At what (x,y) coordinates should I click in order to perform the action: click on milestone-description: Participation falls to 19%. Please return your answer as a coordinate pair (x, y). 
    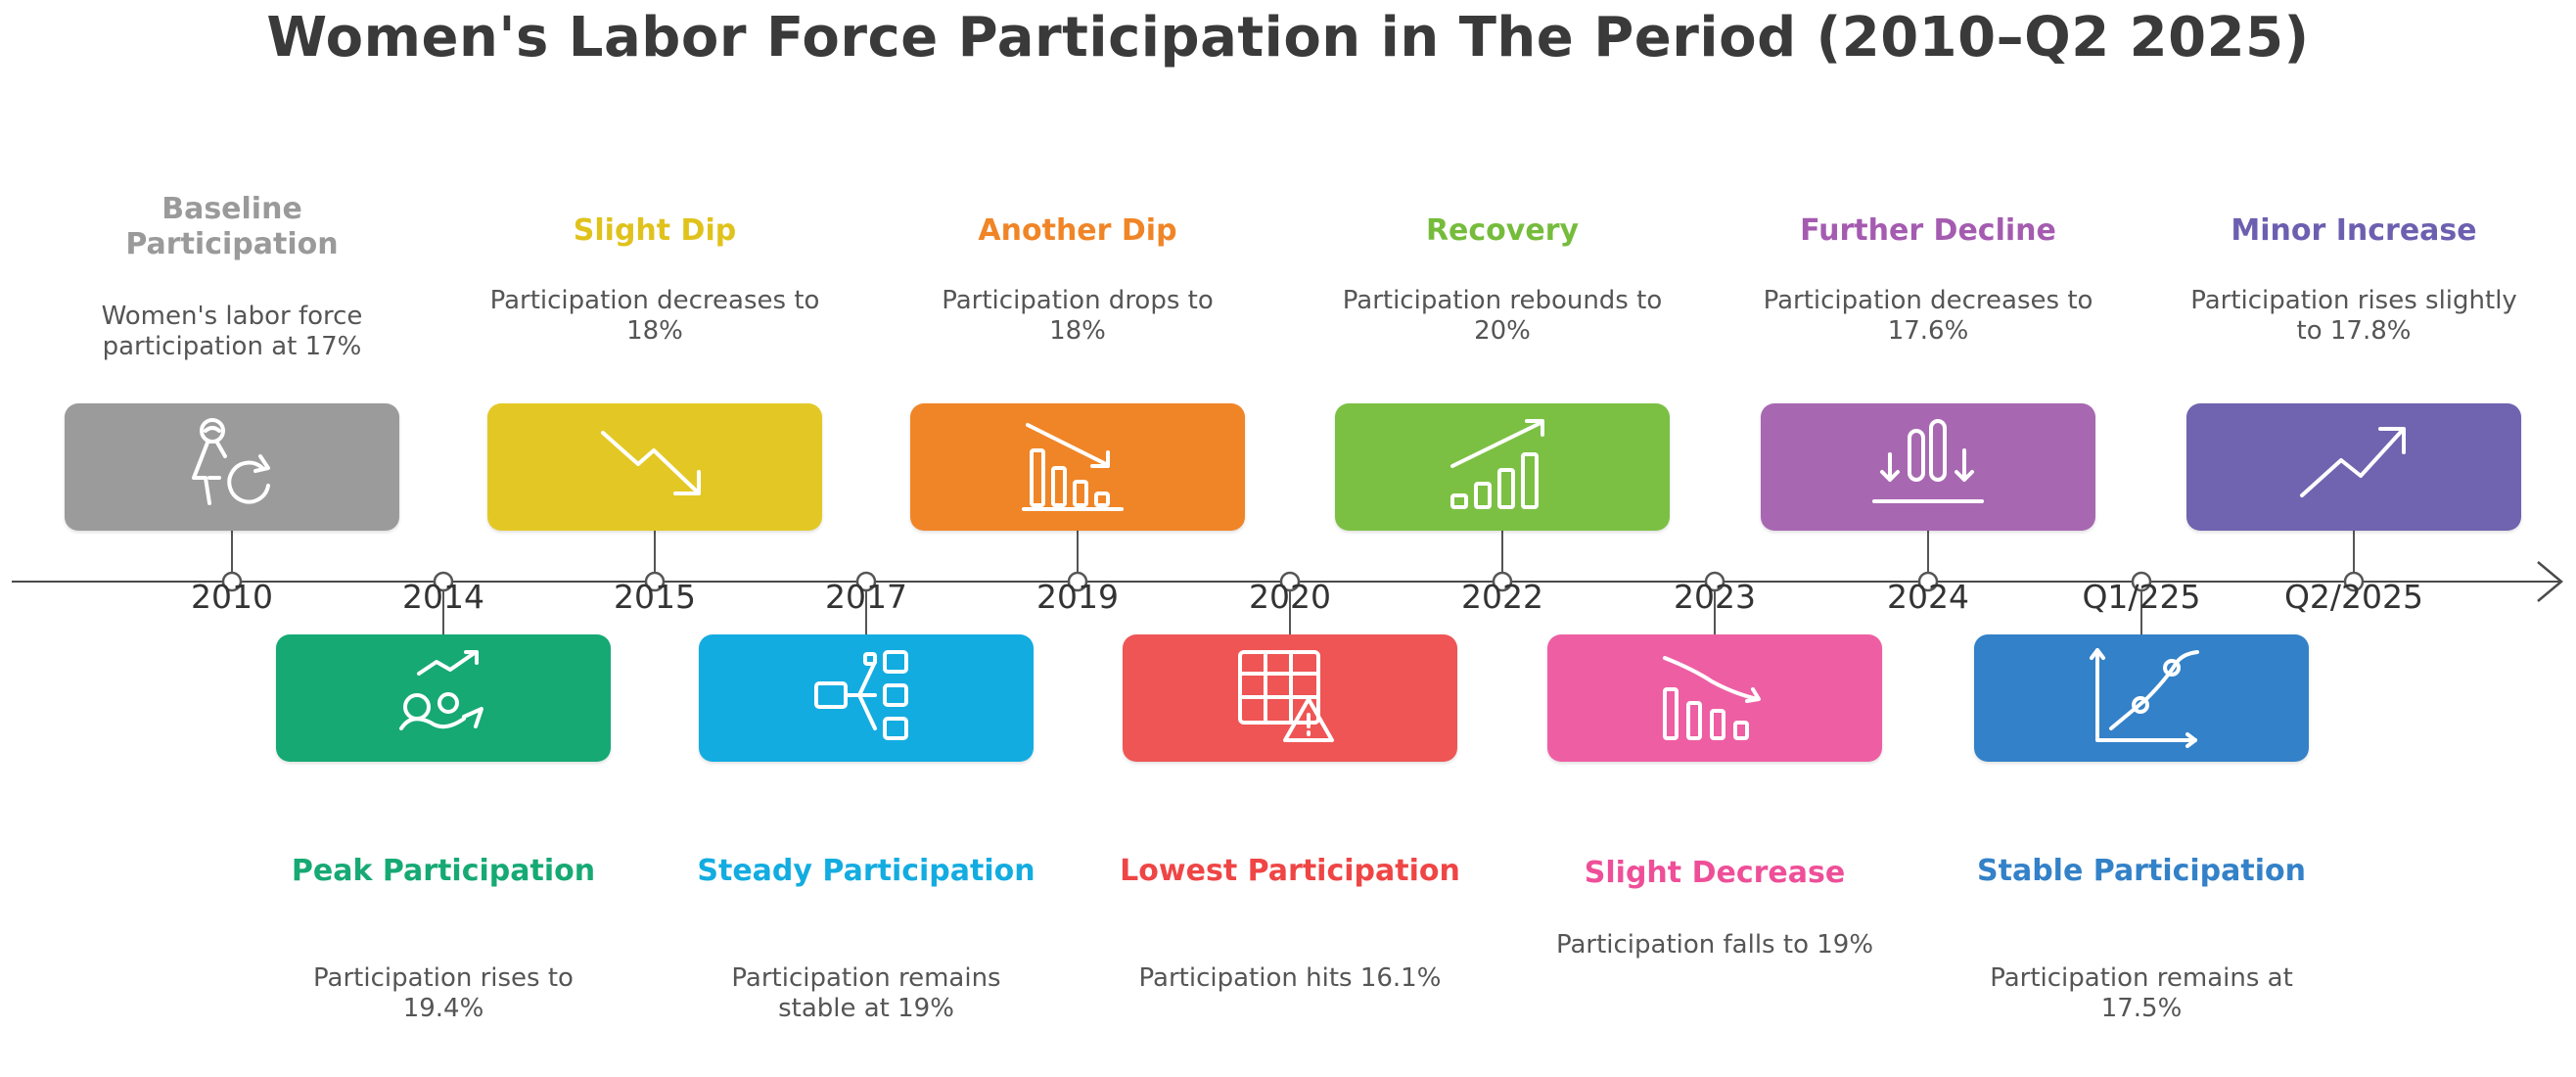
    Looking at the image, I should click on (1715, 945).